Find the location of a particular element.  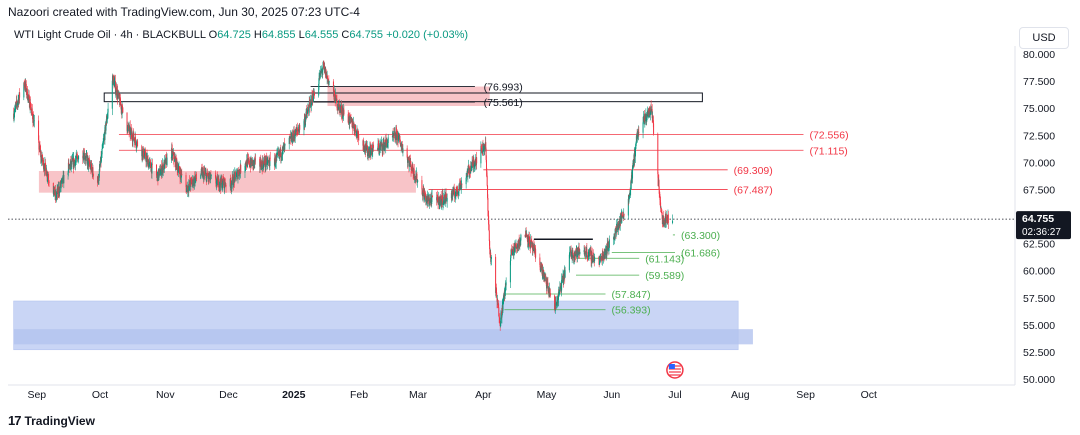

time-tick-label: Oct is located at coordinates (100, 395).